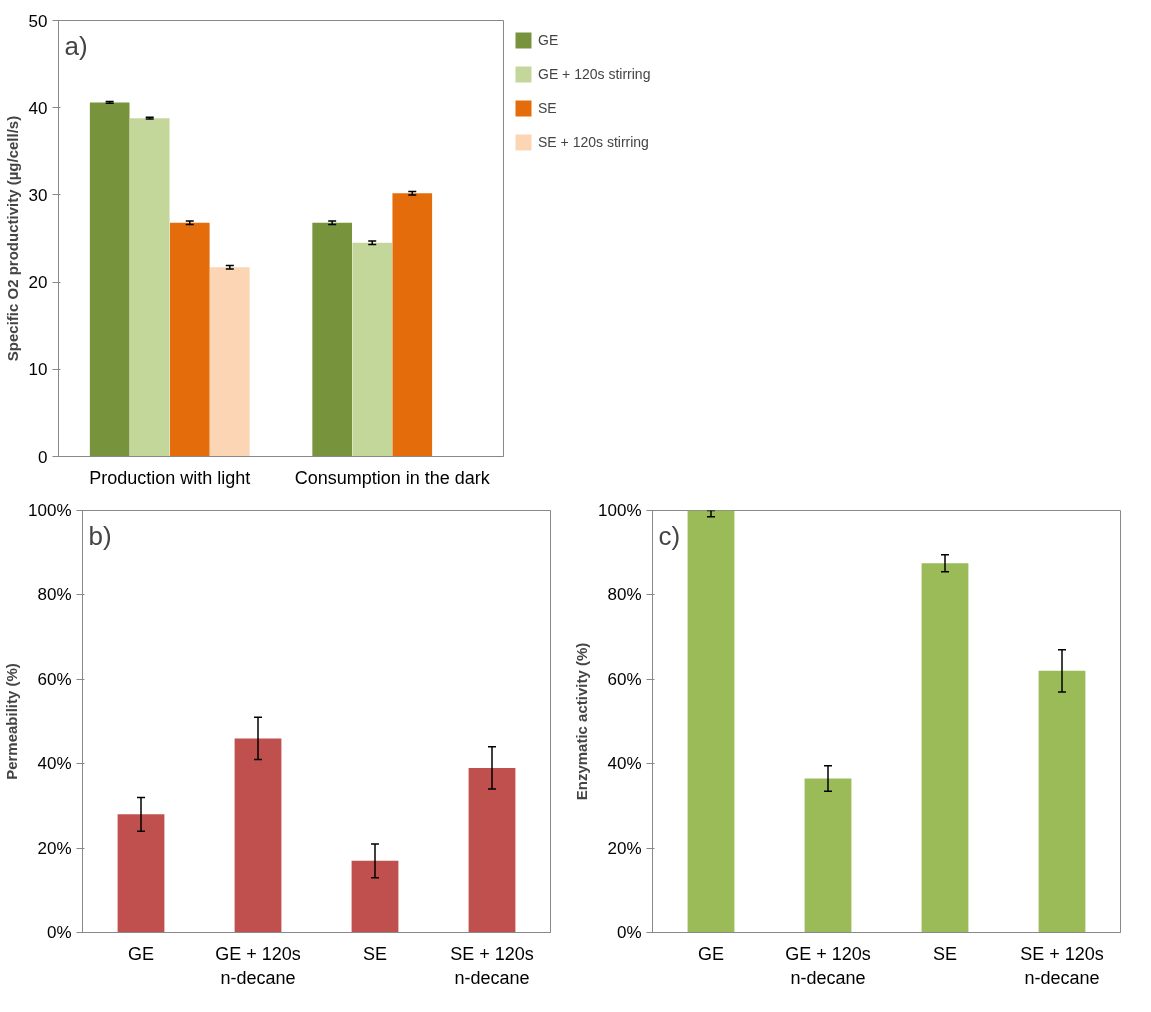 The height and width of the screenshot is (1012, 1151). I want to click on annotation: c), so click(669, 535).